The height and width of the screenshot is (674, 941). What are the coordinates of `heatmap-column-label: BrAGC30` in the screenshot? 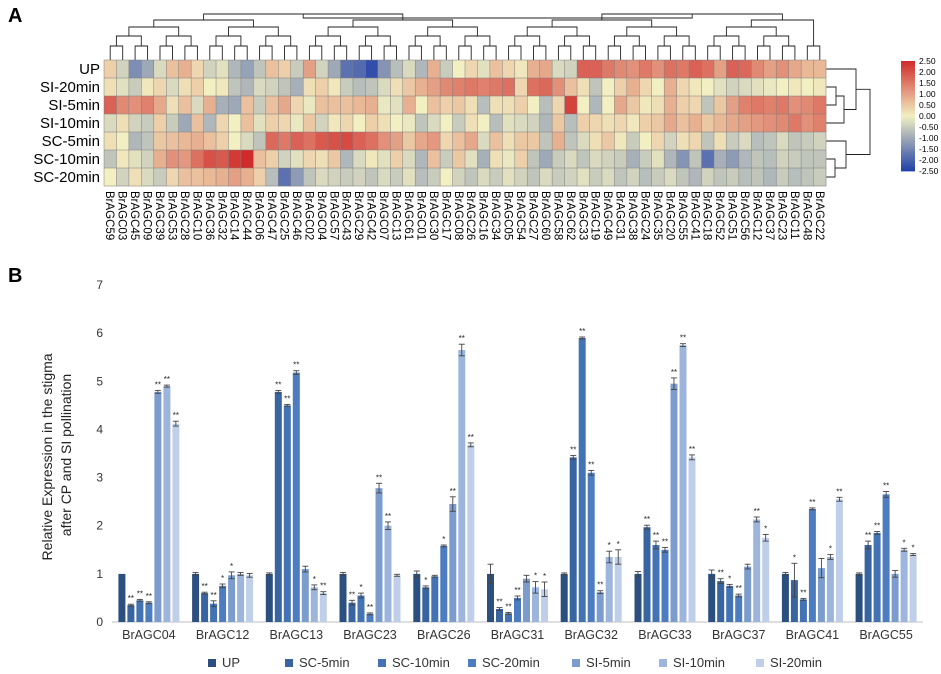 It's located at (433, 215).